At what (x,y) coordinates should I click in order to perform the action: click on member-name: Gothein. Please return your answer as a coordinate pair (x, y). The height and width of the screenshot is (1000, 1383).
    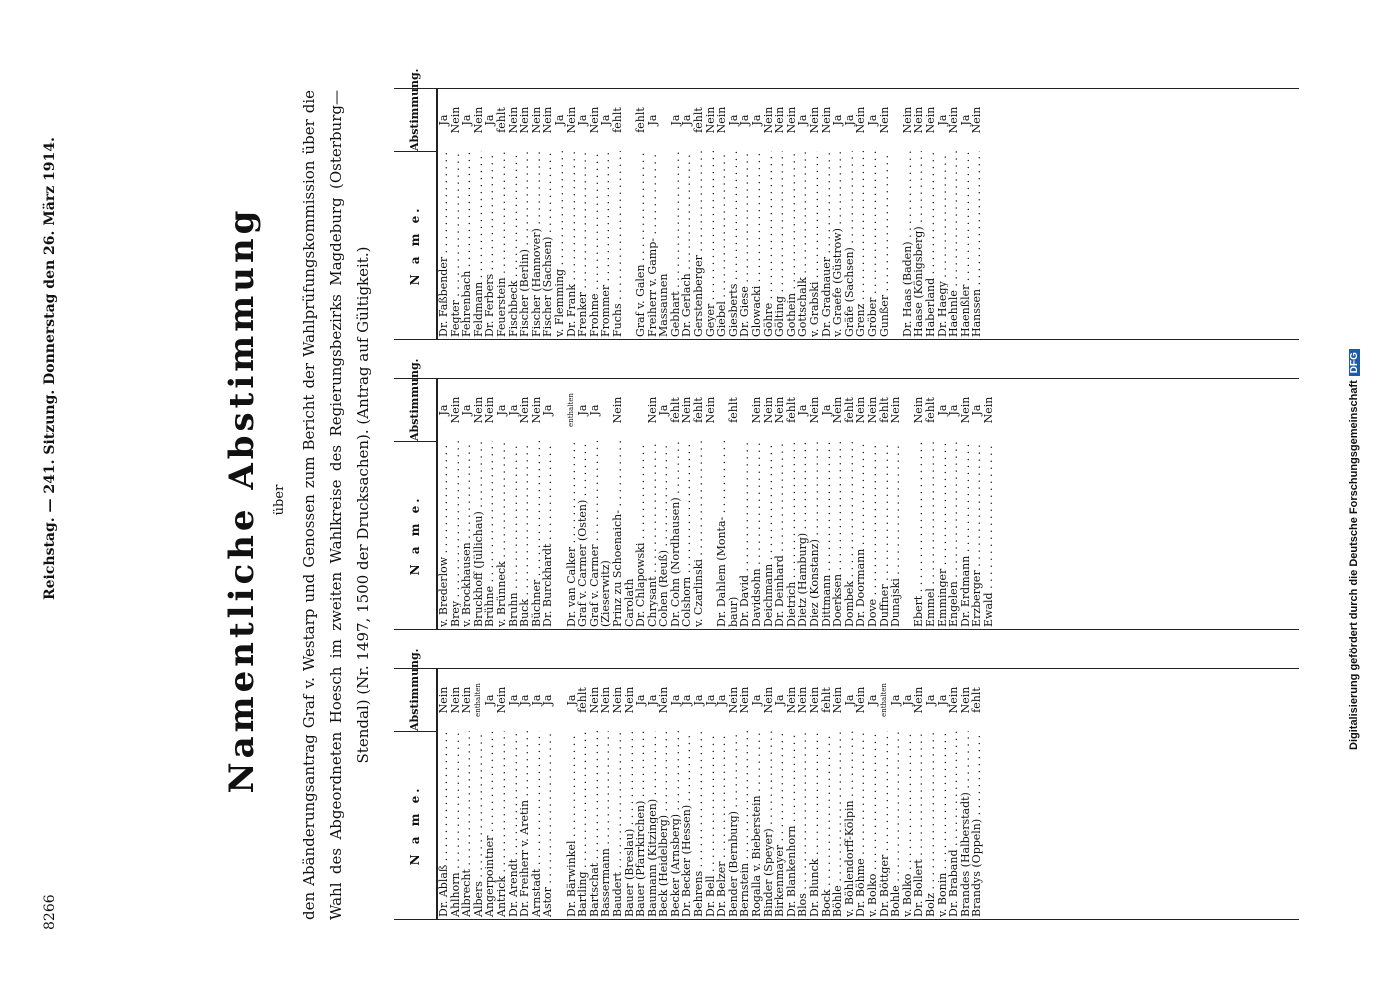
    Looking at the image, I should click on (792, 245).